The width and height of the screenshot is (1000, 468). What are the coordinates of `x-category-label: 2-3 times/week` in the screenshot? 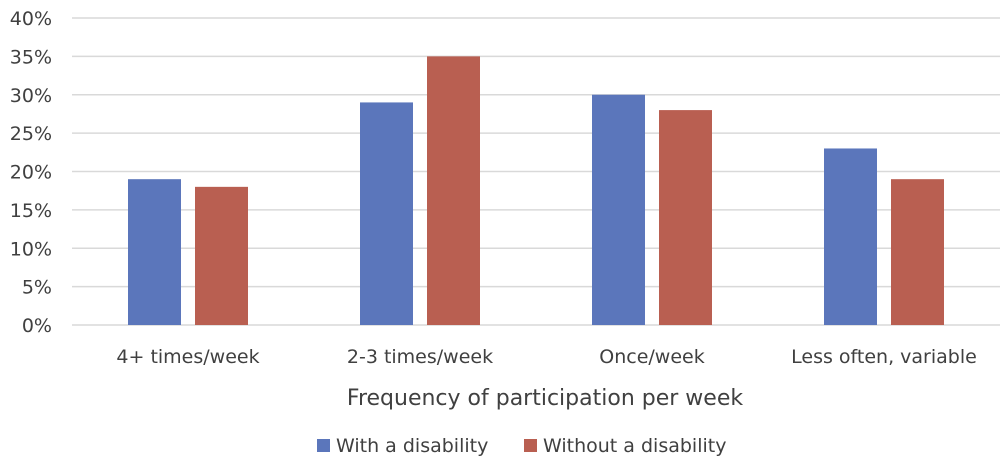 It's located at (420, 357).